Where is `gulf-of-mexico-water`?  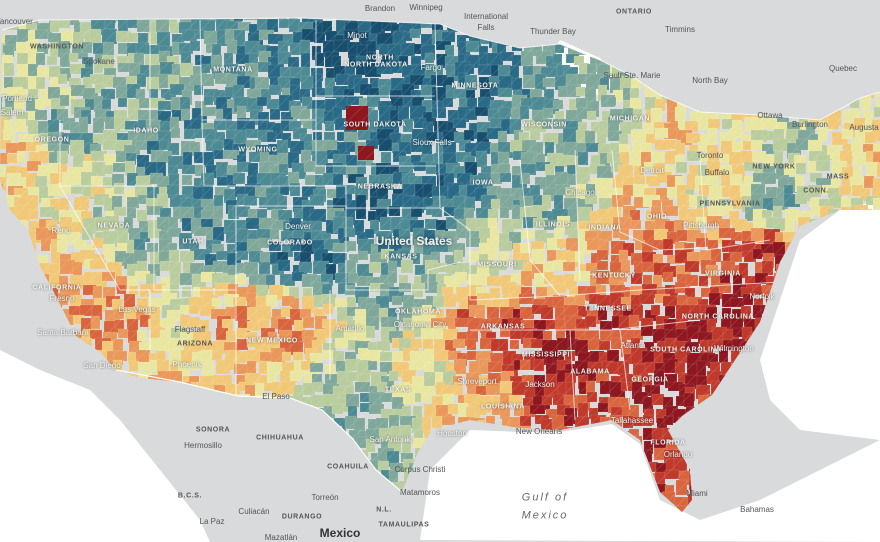
gulf-of-mexico-water is located at coordinates (650, 483).